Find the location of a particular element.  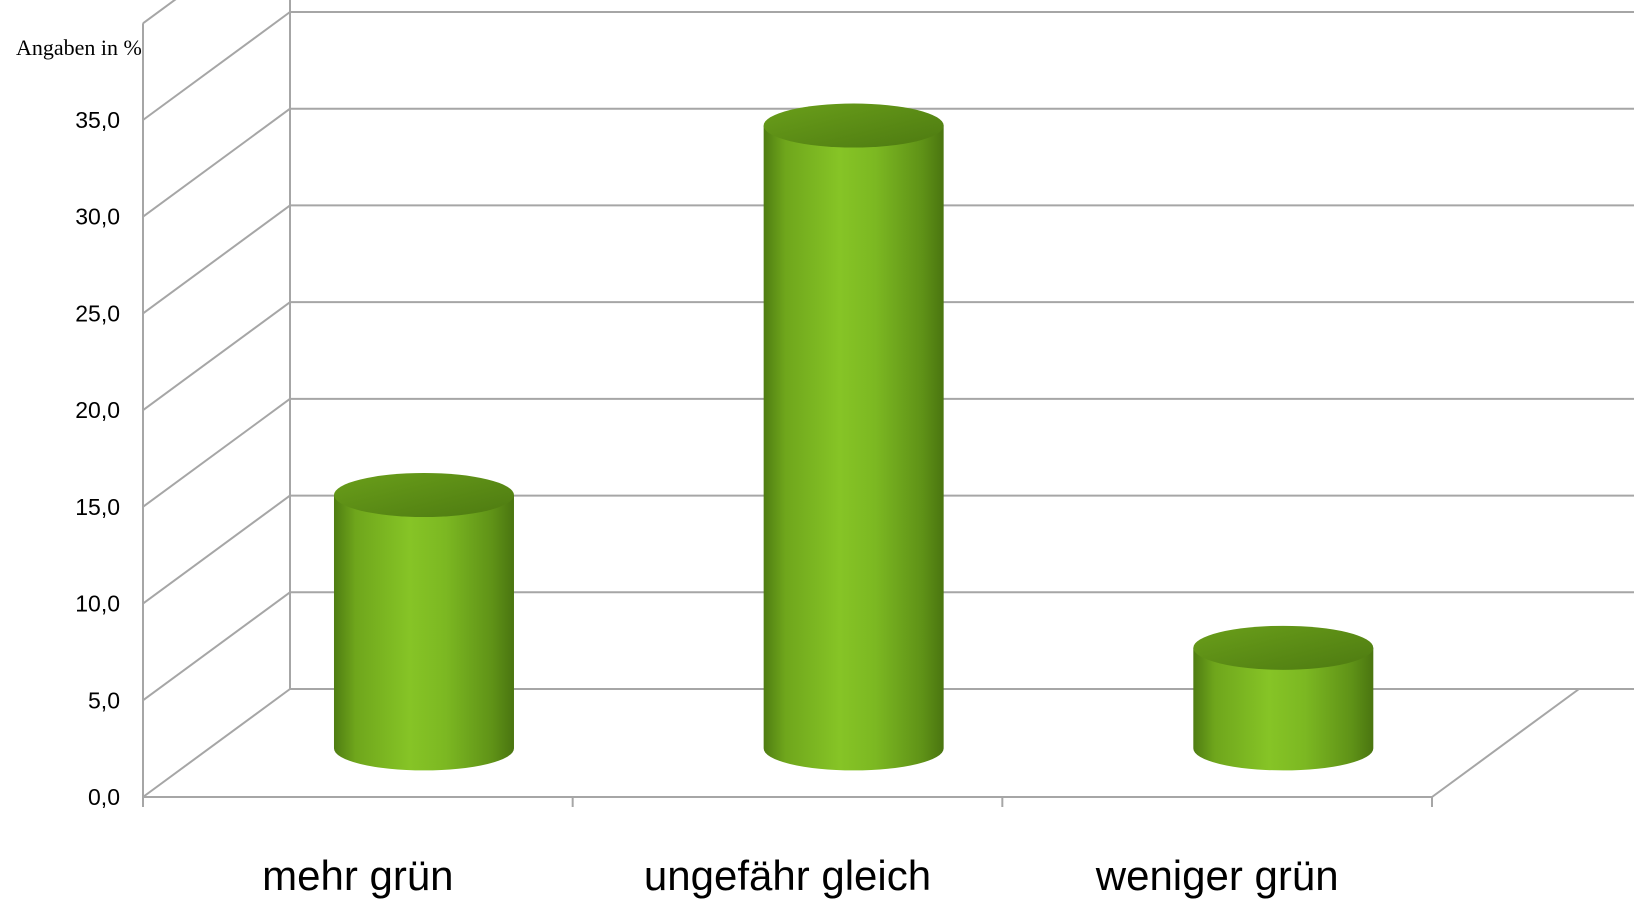

side-wall-top-edge is located at coordinates (216, 11).